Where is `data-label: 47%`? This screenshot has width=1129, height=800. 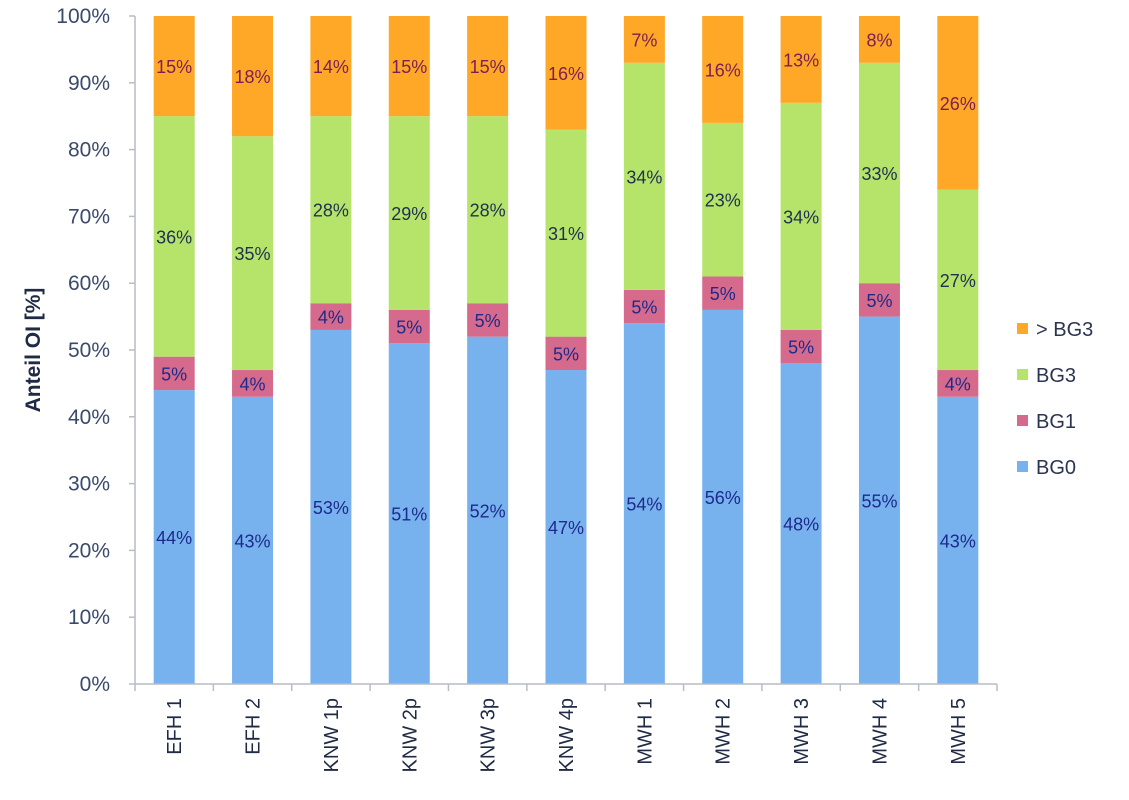 data-label: 47% is located at coordinates (566, 528).